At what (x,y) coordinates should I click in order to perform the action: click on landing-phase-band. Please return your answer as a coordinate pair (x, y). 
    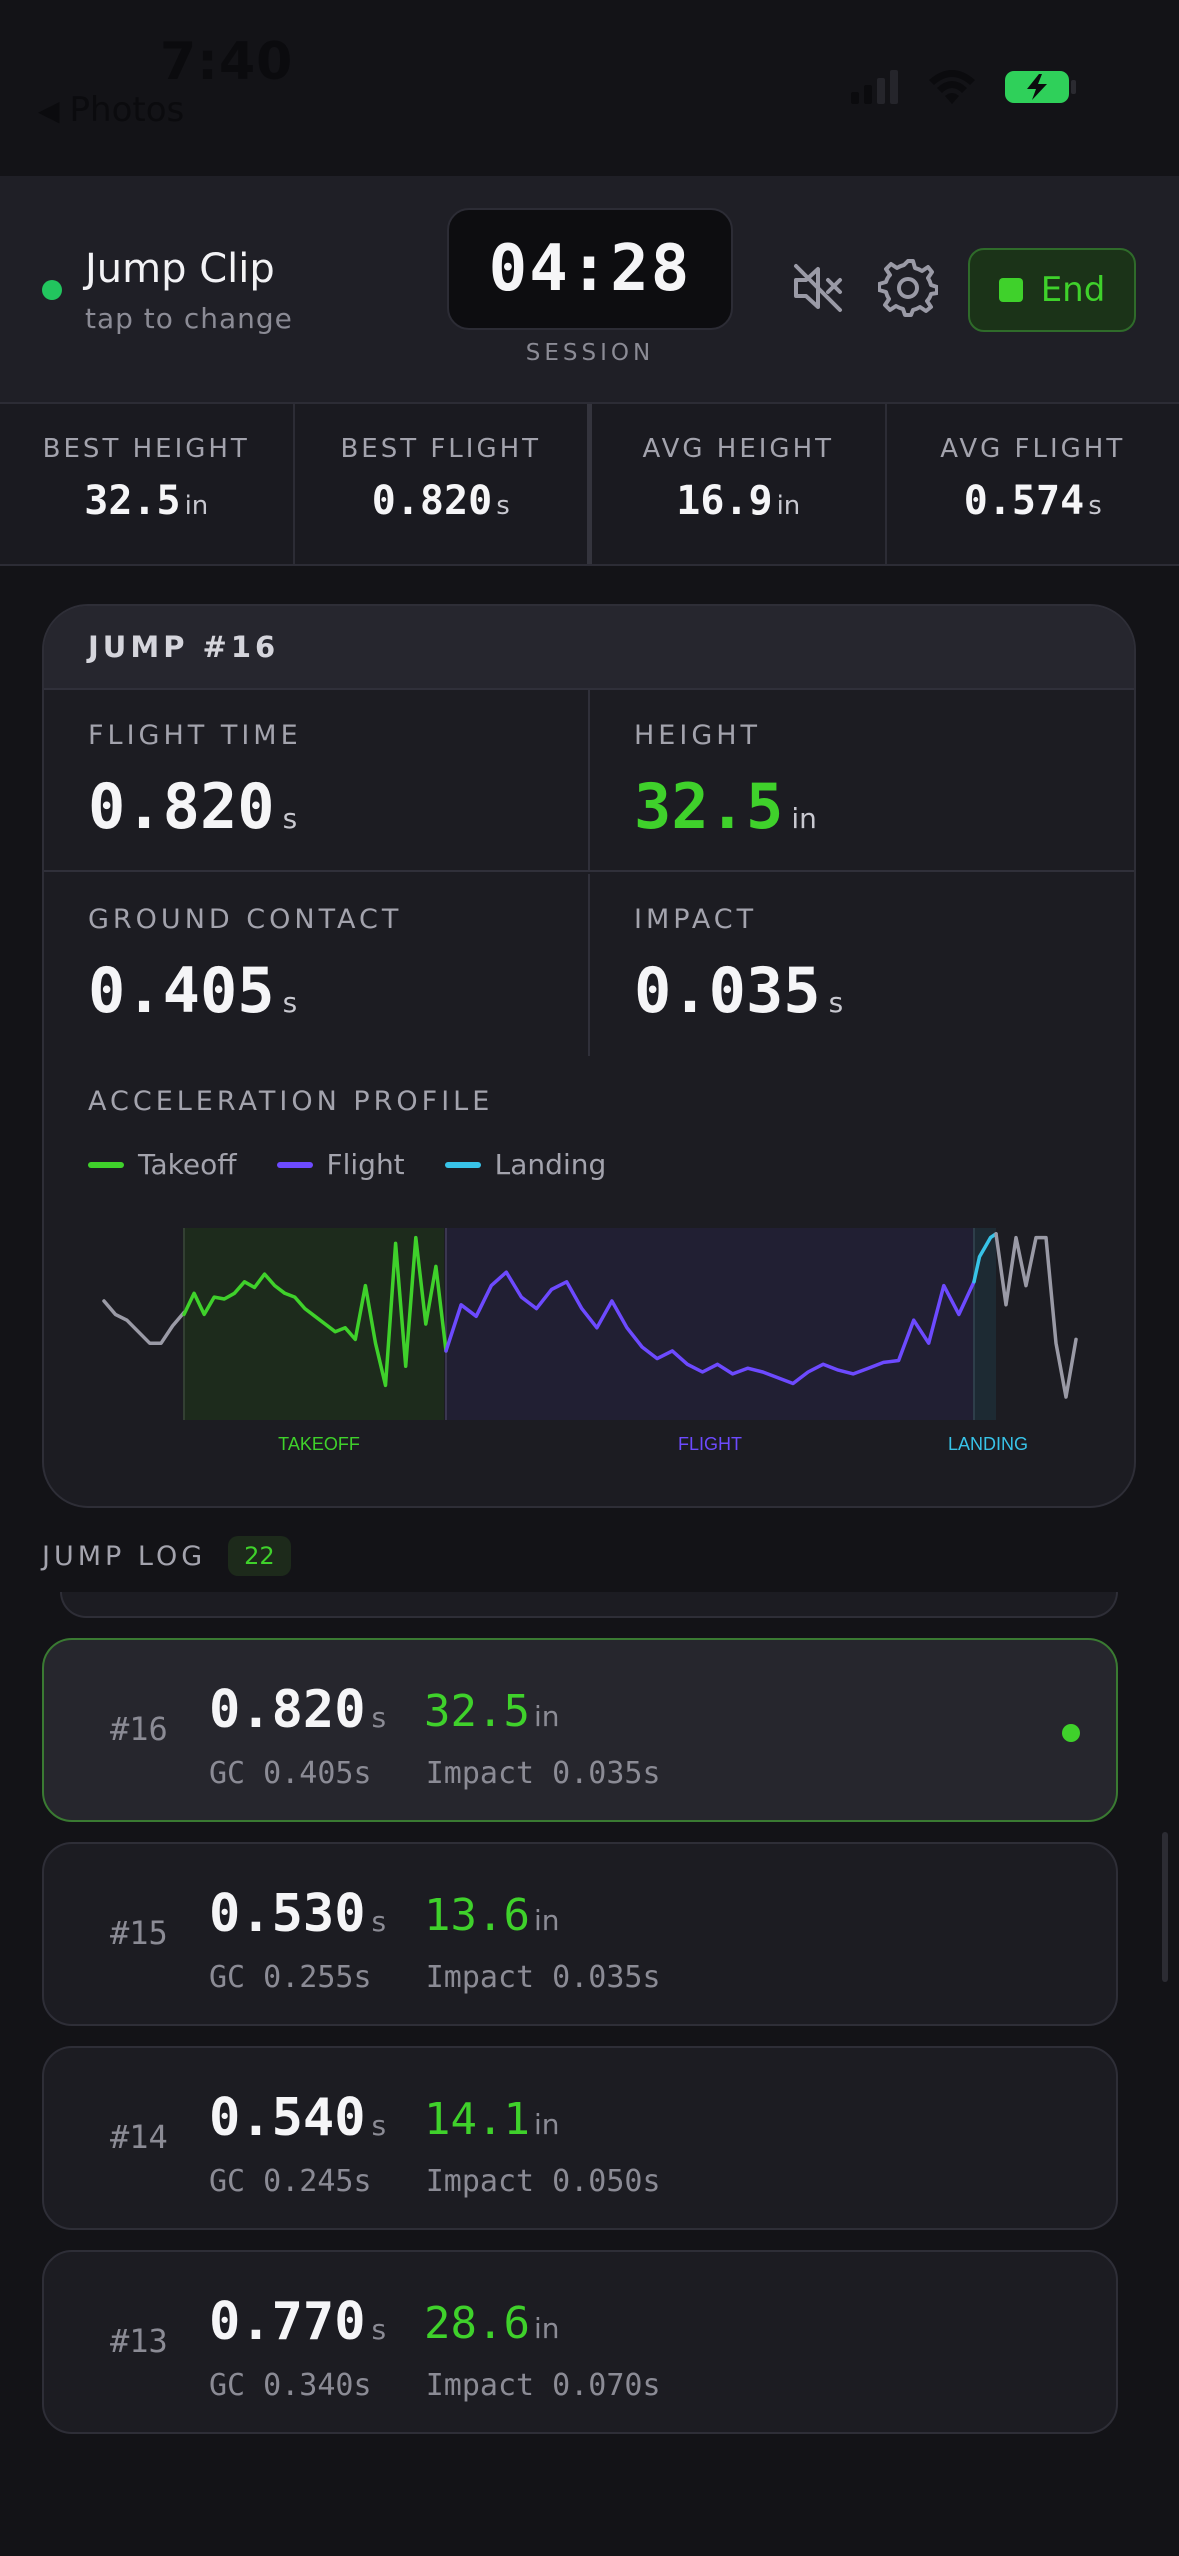
    Looking at the image, I should click on (985, 1324).